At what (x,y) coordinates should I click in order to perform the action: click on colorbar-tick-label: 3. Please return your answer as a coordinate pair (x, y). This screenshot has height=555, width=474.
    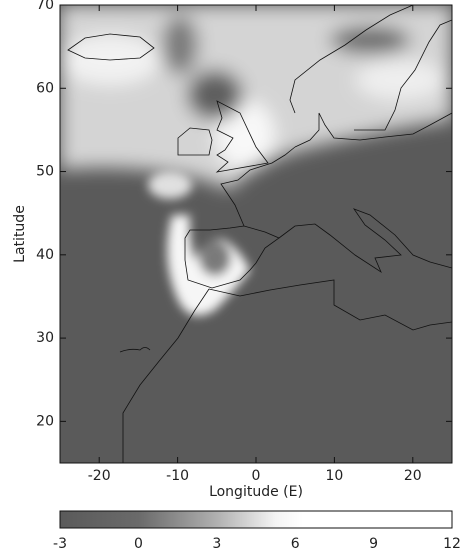
    Looking at the image, I should click on (216, 544).